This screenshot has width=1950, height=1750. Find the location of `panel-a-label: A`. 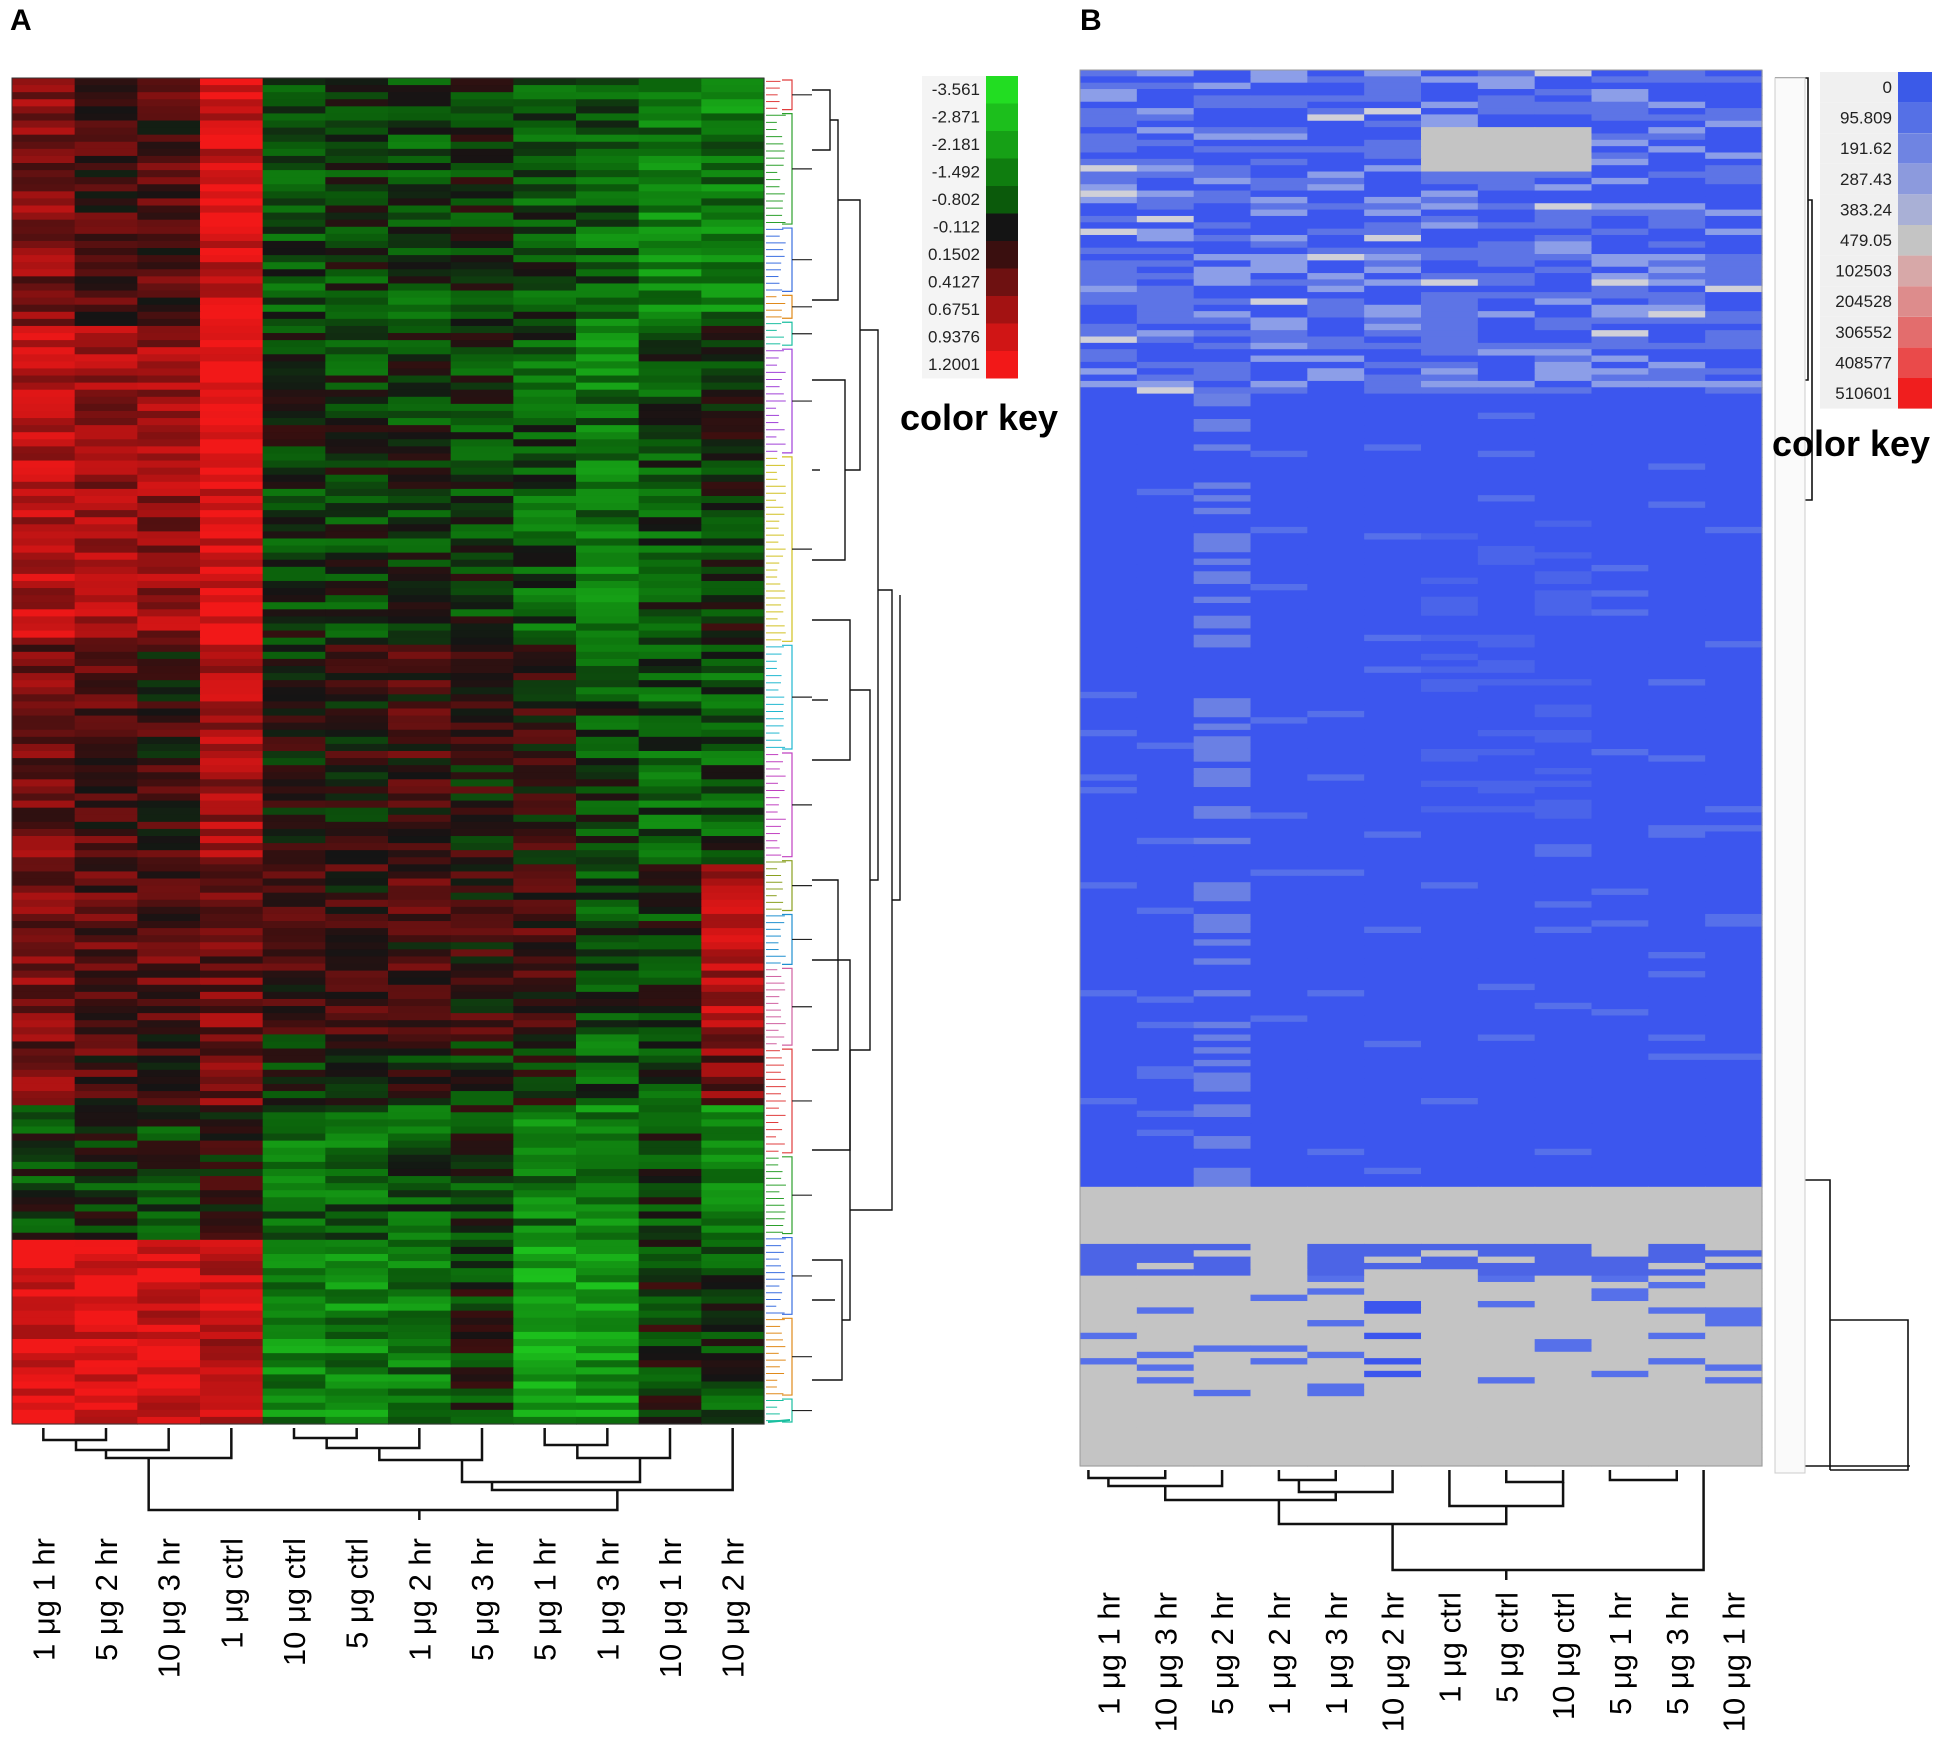

panel-a-label: A is located at coordinates (21, 20).